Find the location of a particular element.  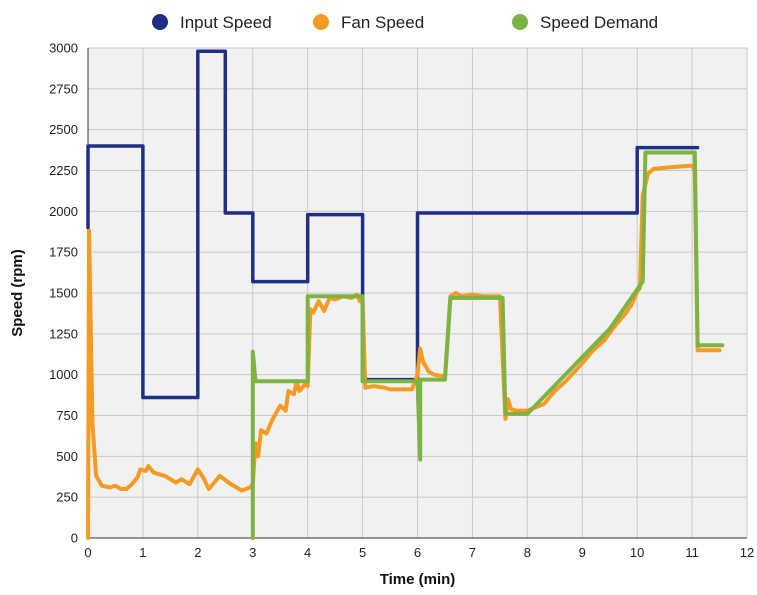

y-tick-label: 250 is located at coordinates (67, 497).